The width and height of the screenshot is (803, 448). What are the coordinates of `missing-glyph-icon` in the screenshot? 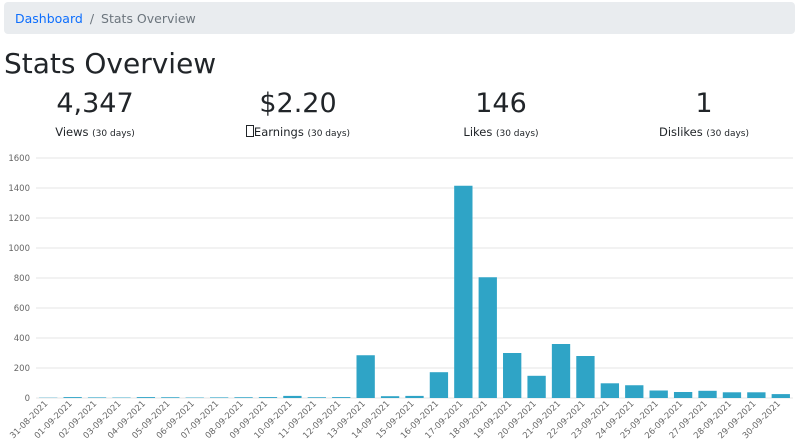 It's located at (249, 131).